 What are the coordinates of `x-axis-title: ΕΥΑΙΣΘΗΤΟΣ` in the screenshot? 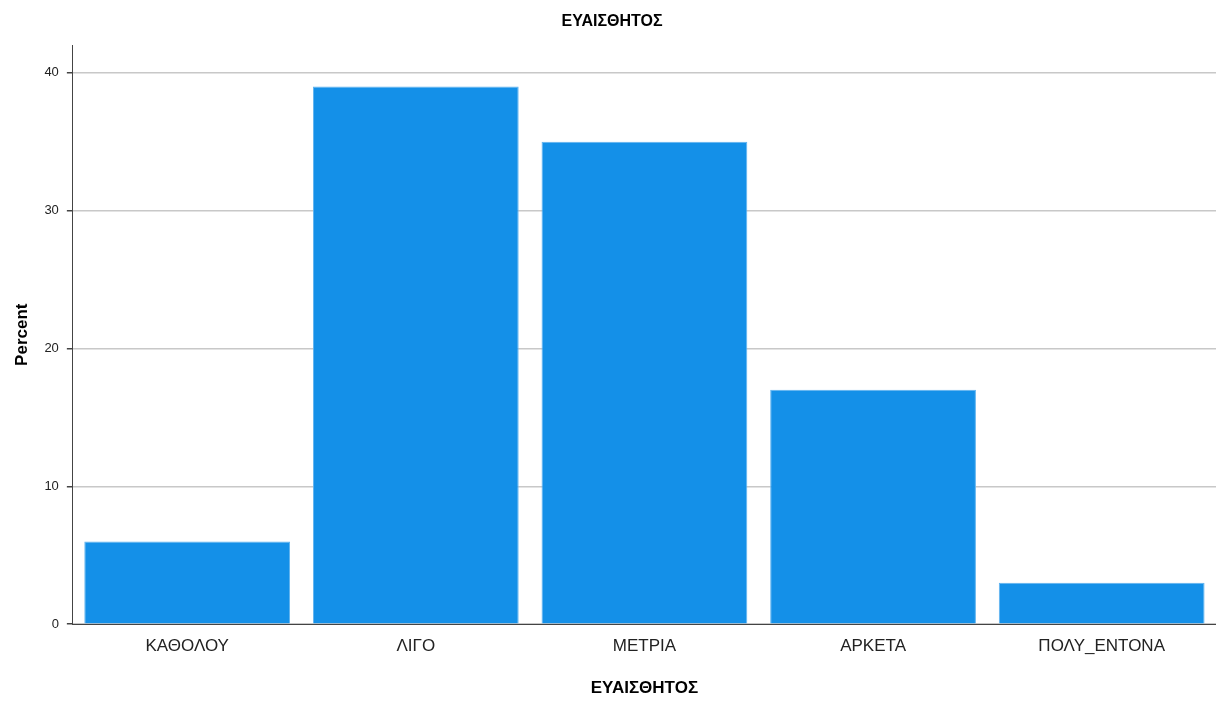 It's located at (644, 688).